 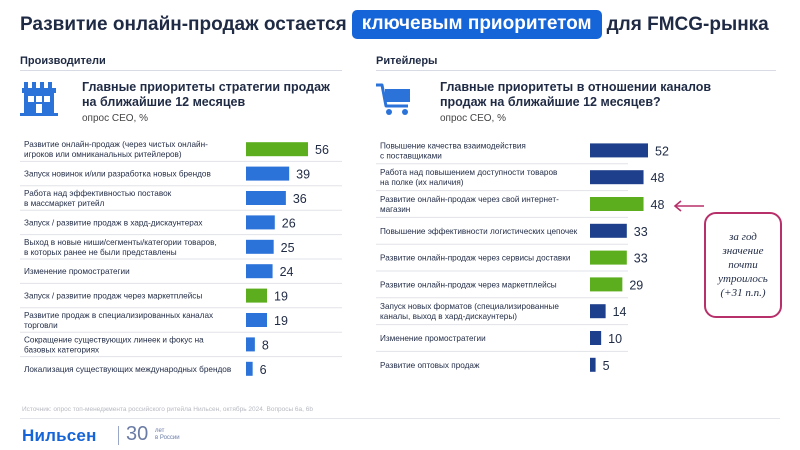 I want to click on right-value-label: 14, so click(x=620, y=312).